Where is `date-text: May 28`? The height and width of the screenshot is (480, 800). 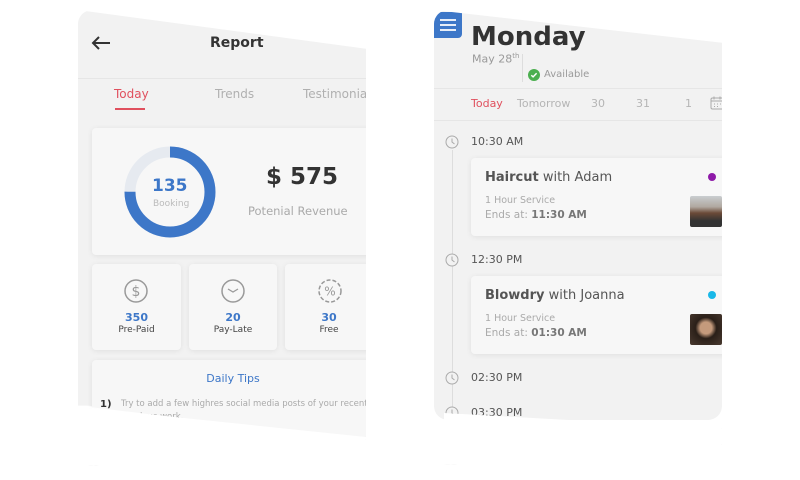
date-text: May 28 is located at coordinates (492, 59).